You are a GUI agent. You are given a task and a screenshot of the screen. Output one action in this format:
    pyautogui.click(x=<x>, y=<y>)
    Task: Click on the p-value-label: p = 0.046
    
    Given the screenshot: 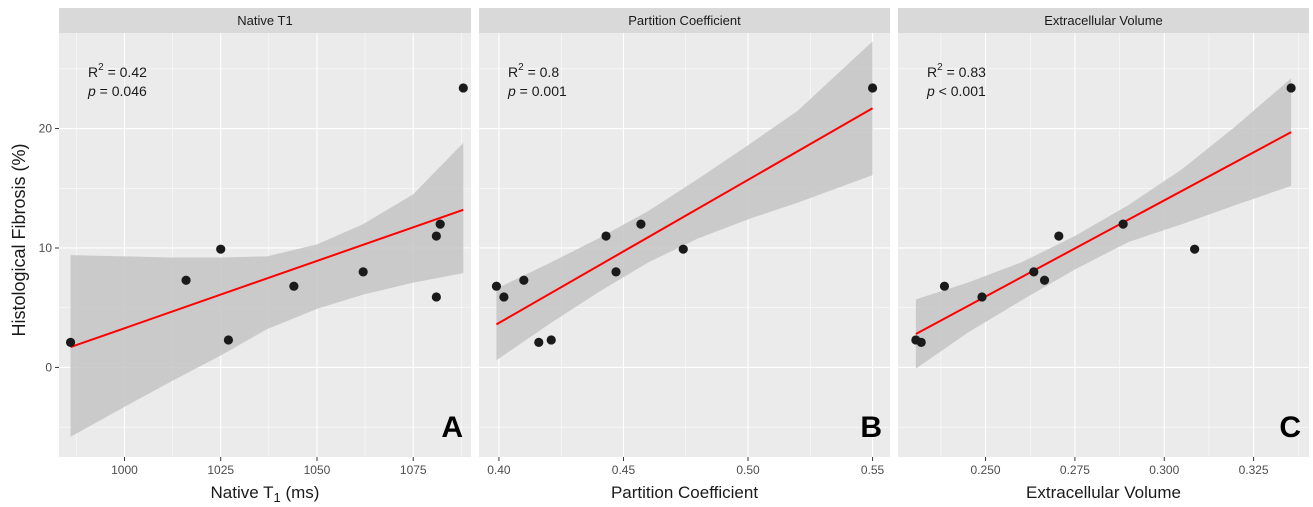 What is the action you would take?
    pyautogui.click(x=117, y=91)
    